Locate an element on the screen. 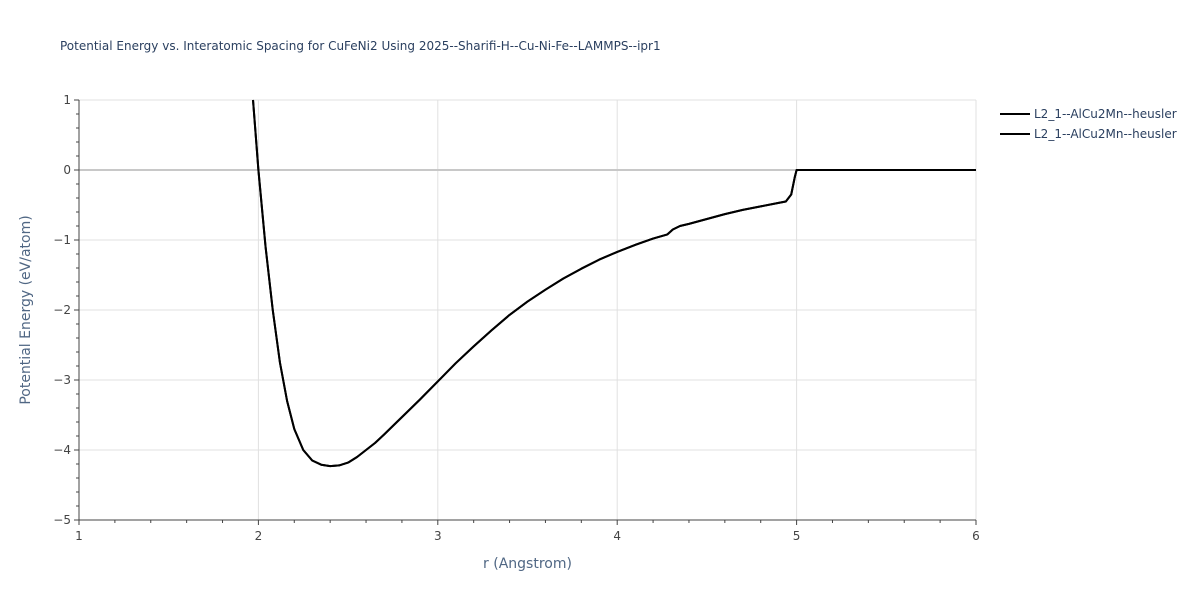 This screenshot has height=600, width=1200. x-tick-label: 2 is located at coordinates (259, 536).